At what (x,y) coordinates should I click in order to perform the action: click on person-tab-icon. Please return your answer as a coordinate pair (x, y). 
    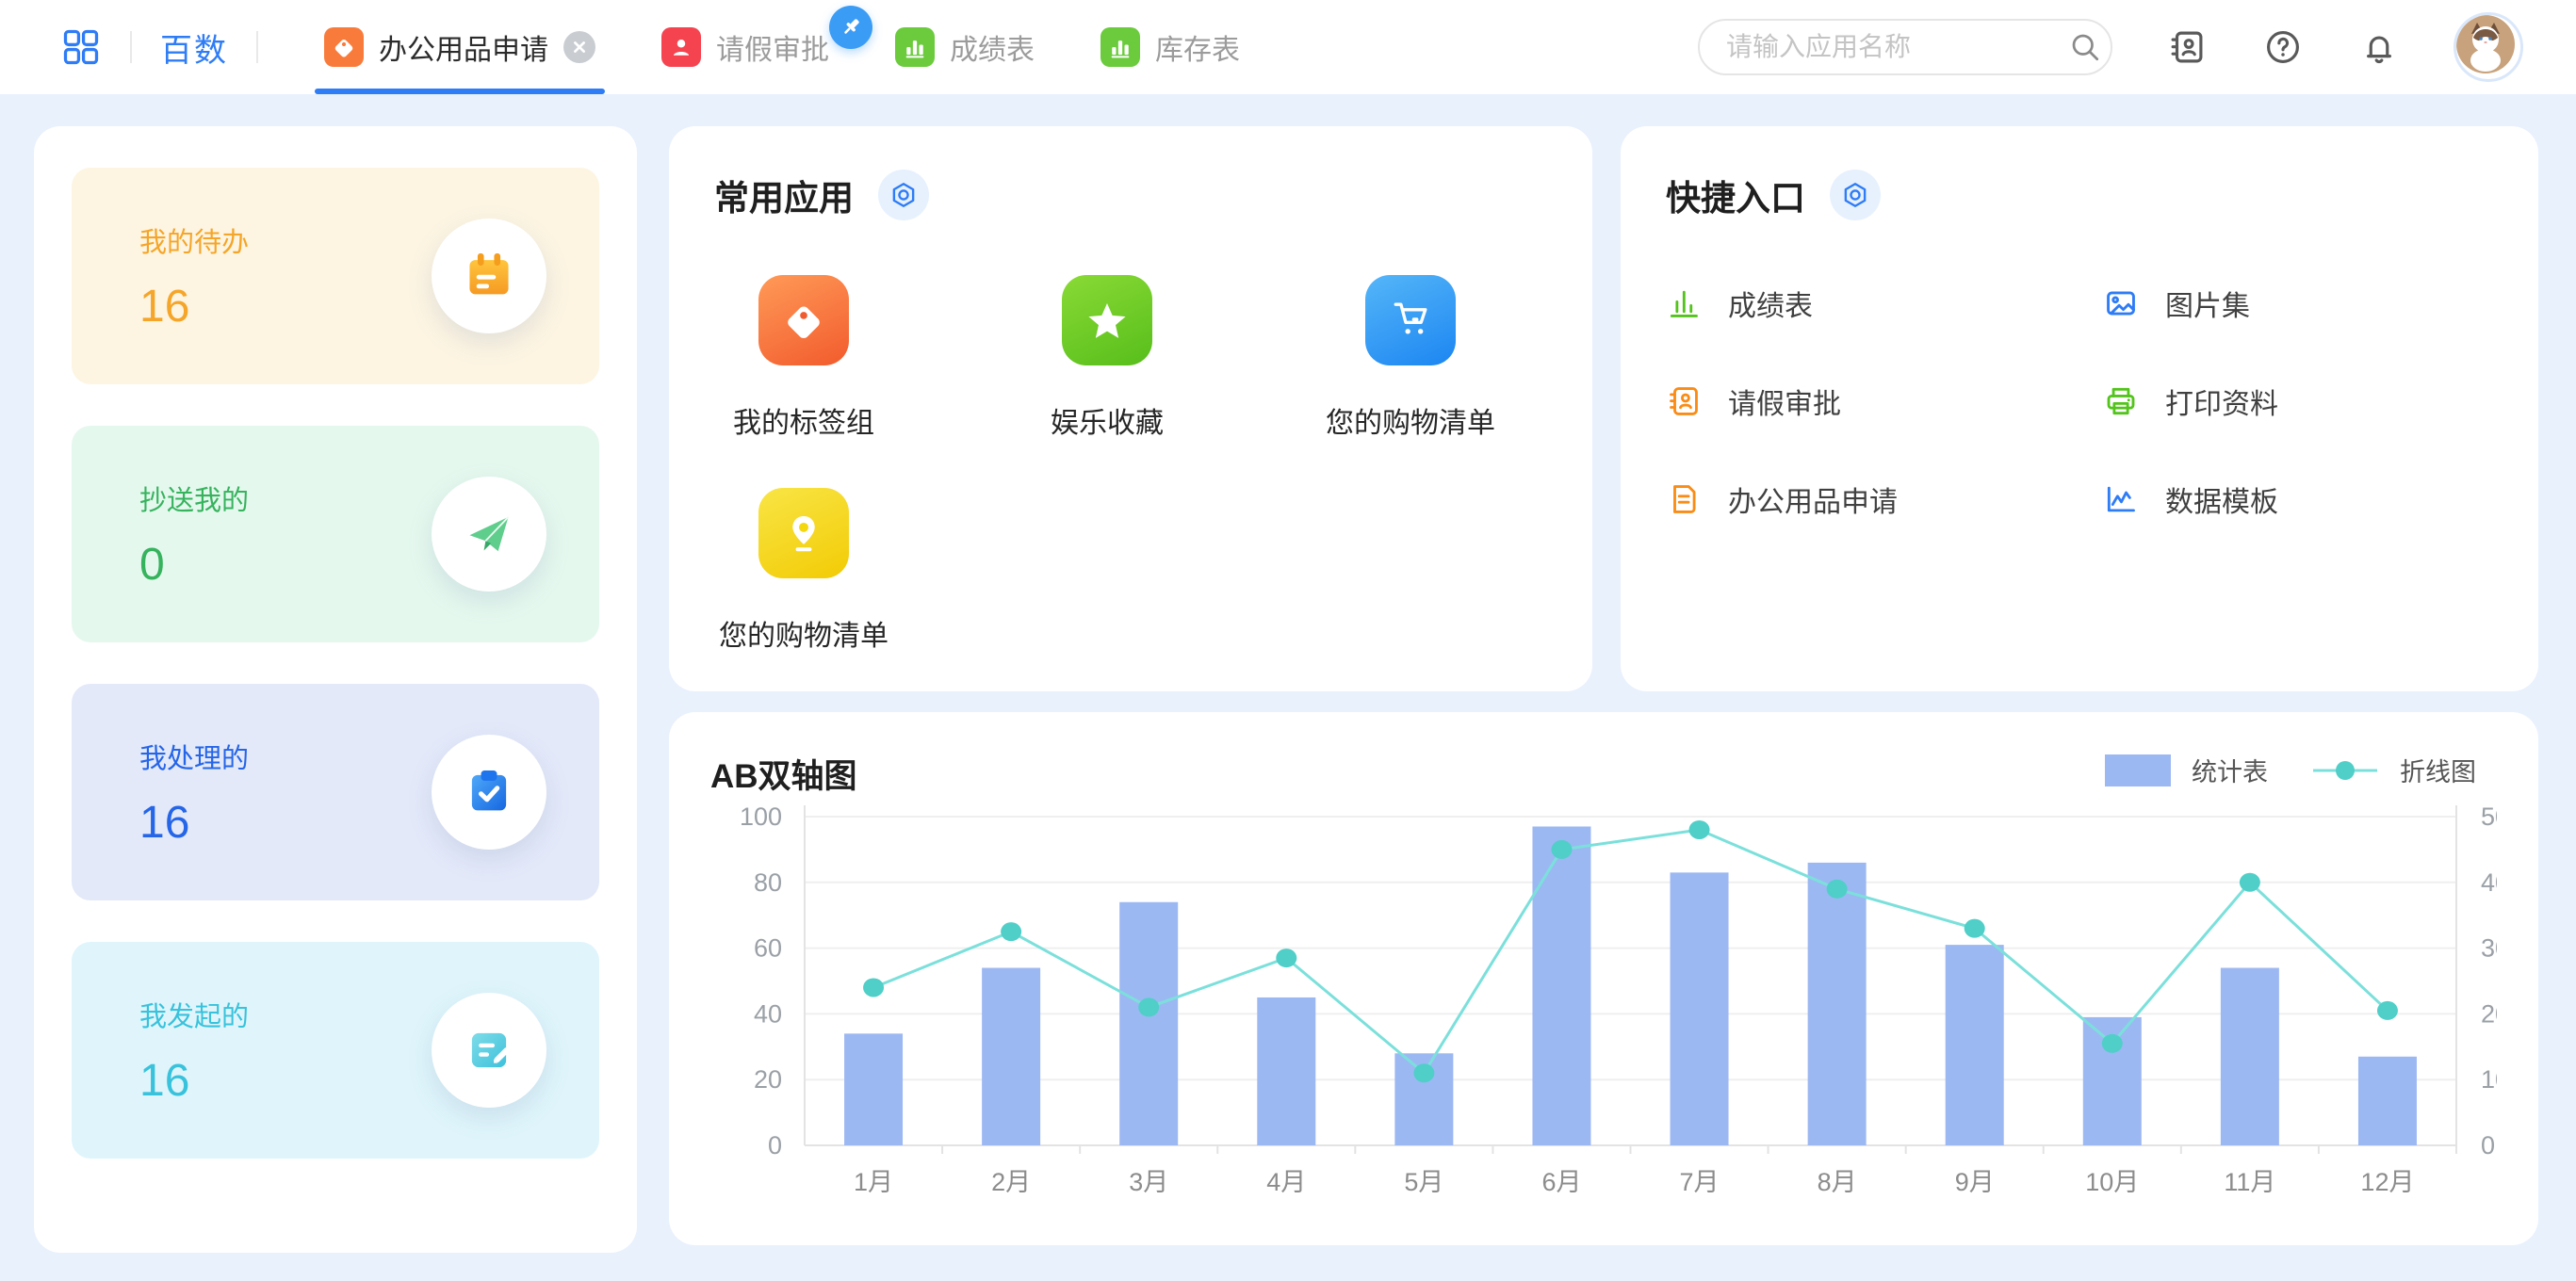
    Looking at the image, I should click on (681, 47).